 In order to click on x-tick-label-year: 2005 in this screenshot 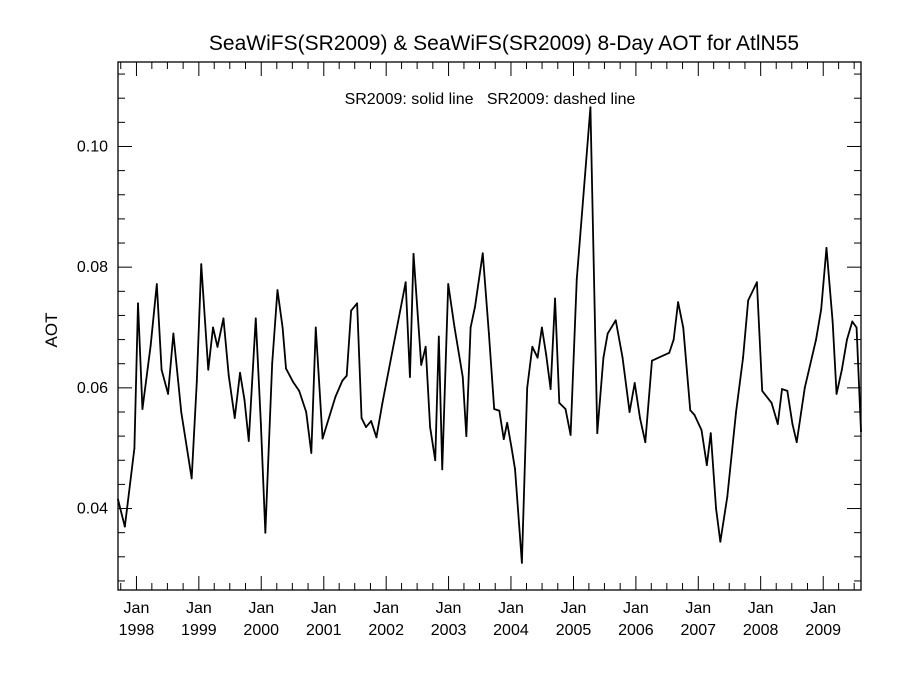, I will do `click(574, 630)`.